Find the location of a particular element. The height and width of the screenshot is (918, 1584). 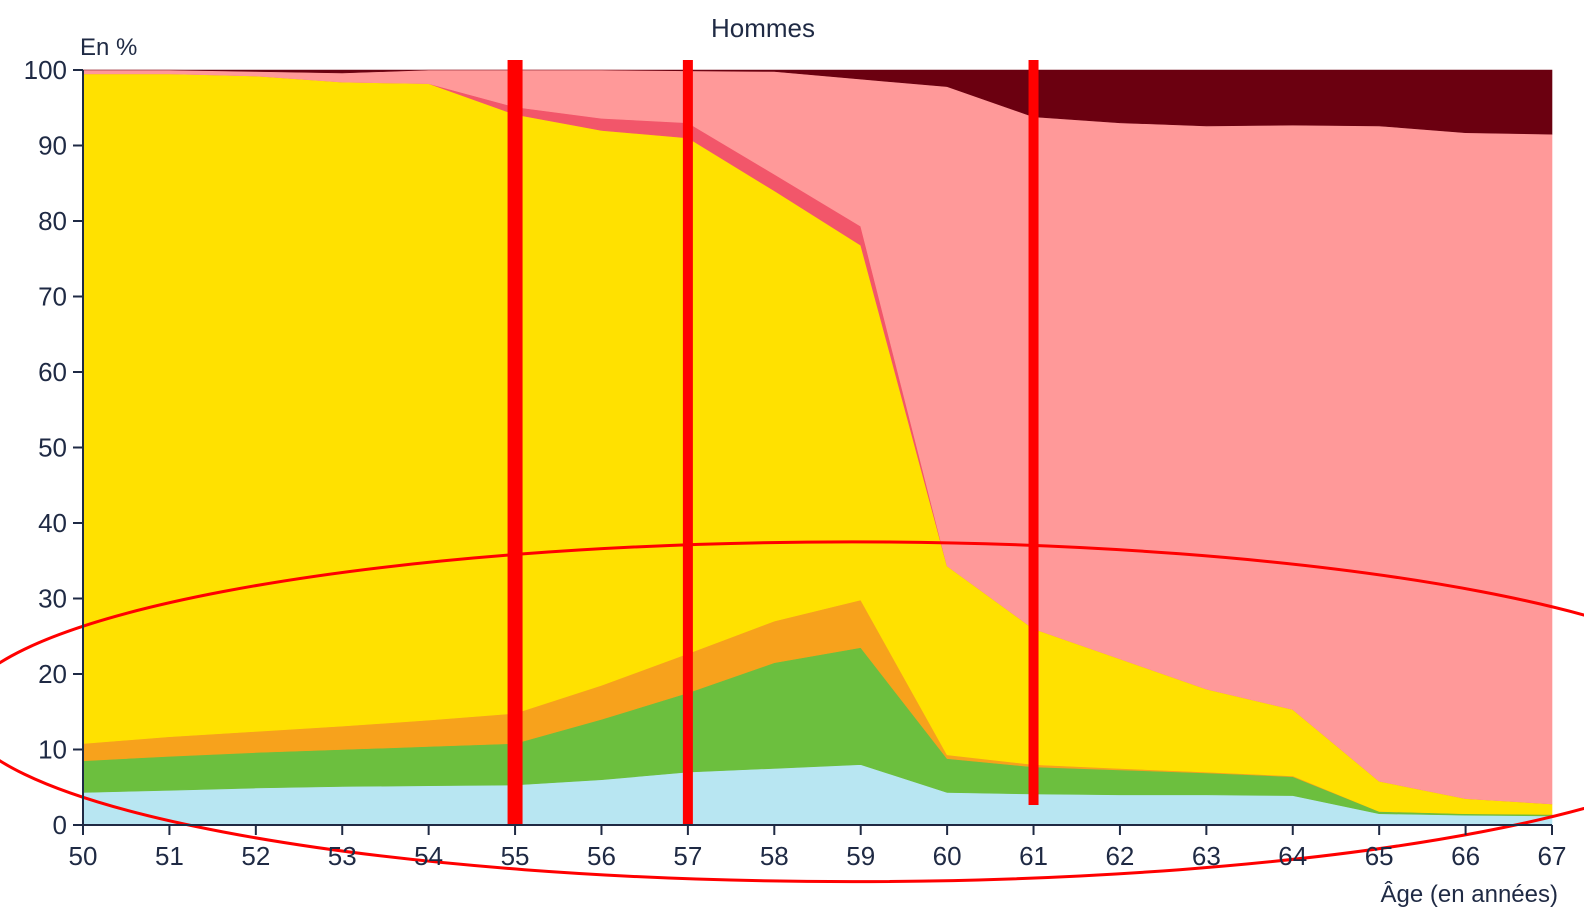

y-tick-label: 80 is located at coordinates (52, 221).